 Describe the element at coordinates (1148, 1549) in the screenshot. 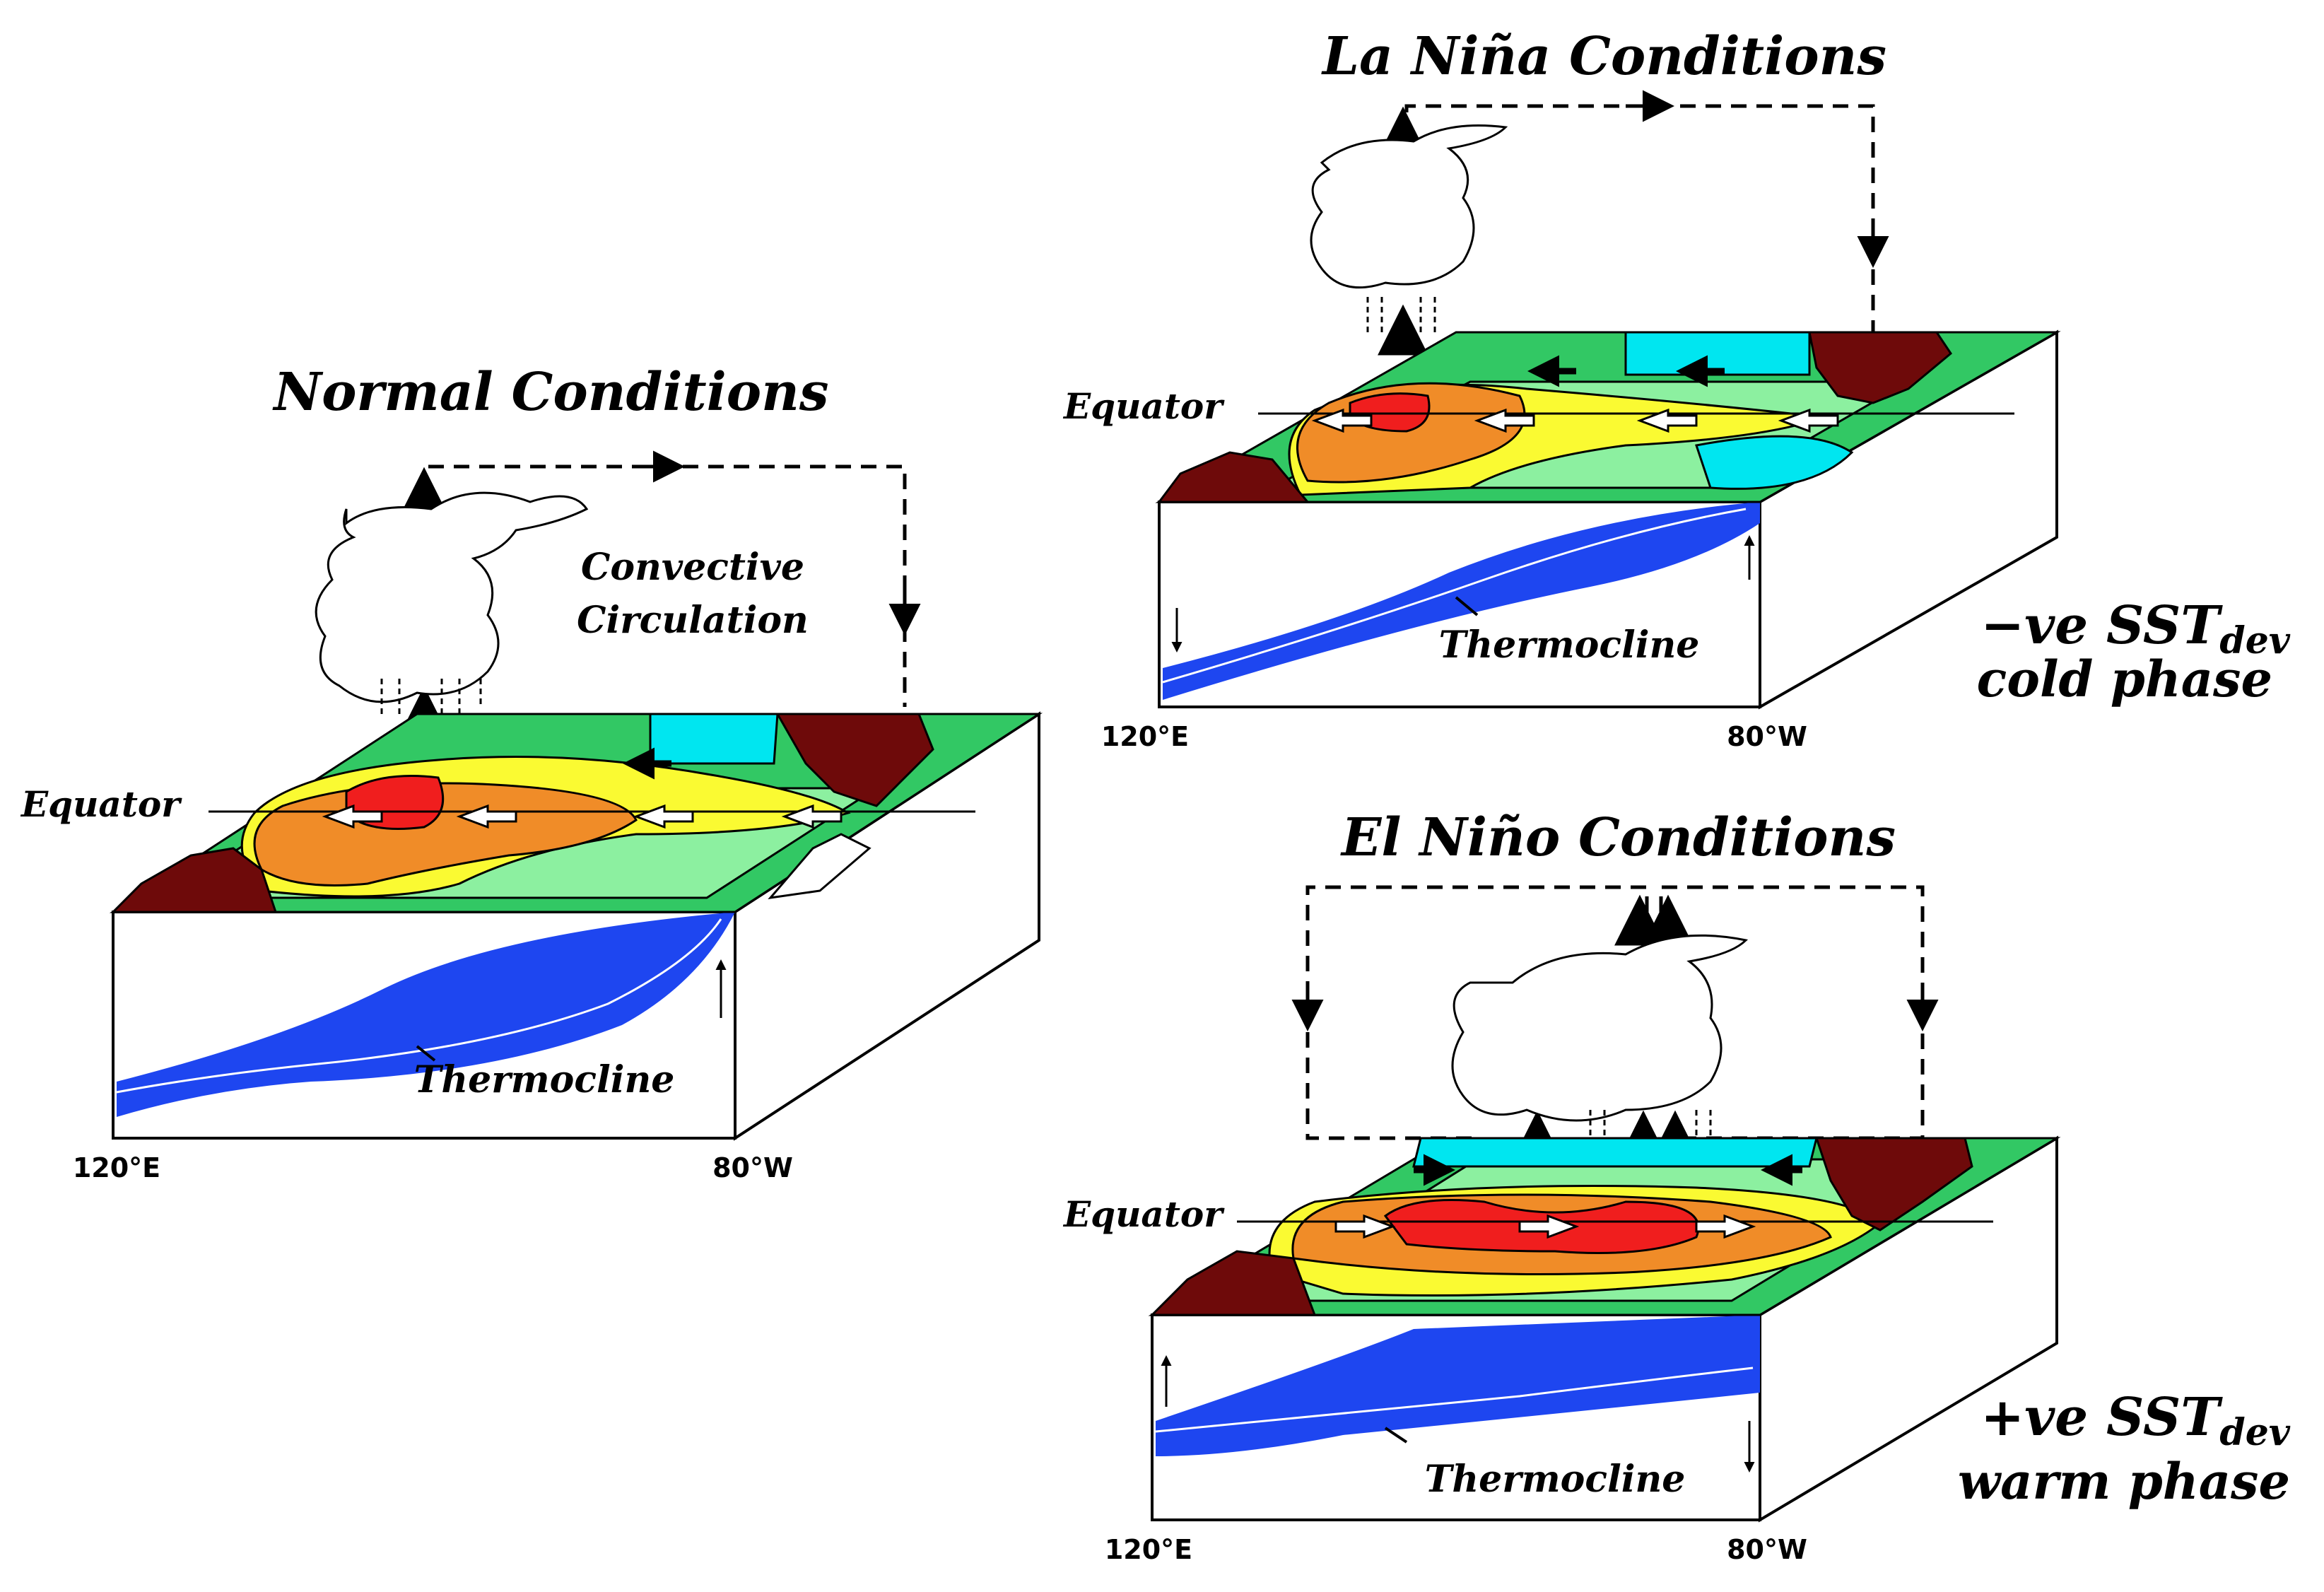

I see `elnino-west-label: 120°E` at that location.